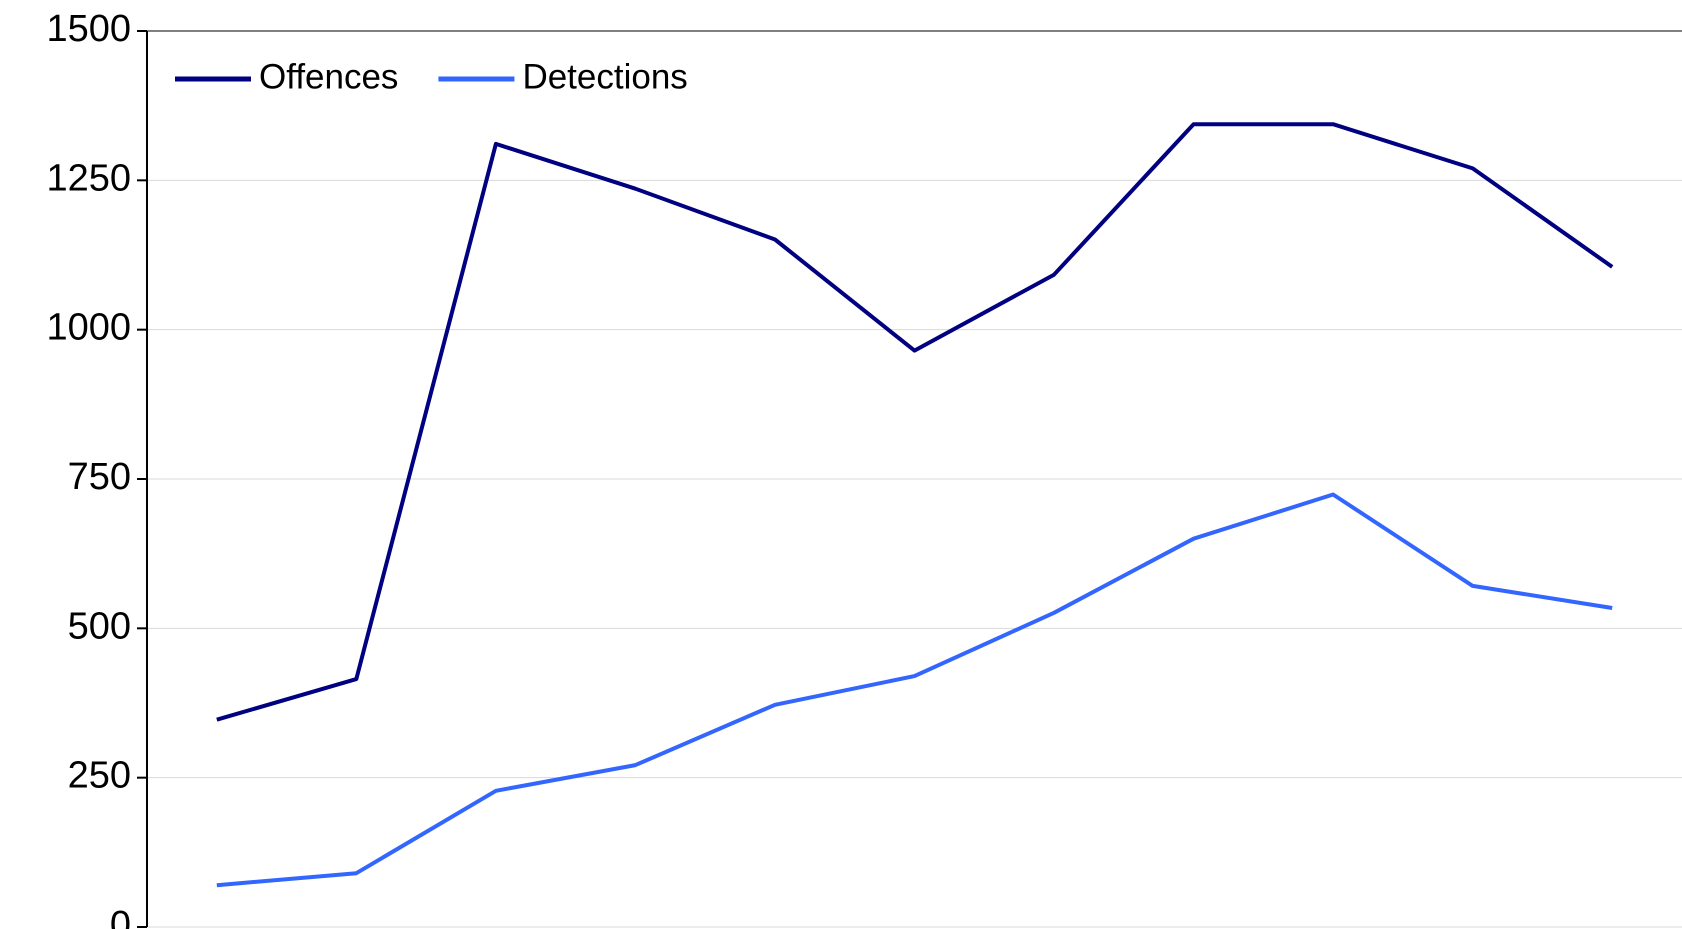 The width and height of the screenshot is (1682, 929). What do you see at coordinates (88, 328) in the screenshot?
I see `y-tick-label: 1000` at bounding box center [88, 328].